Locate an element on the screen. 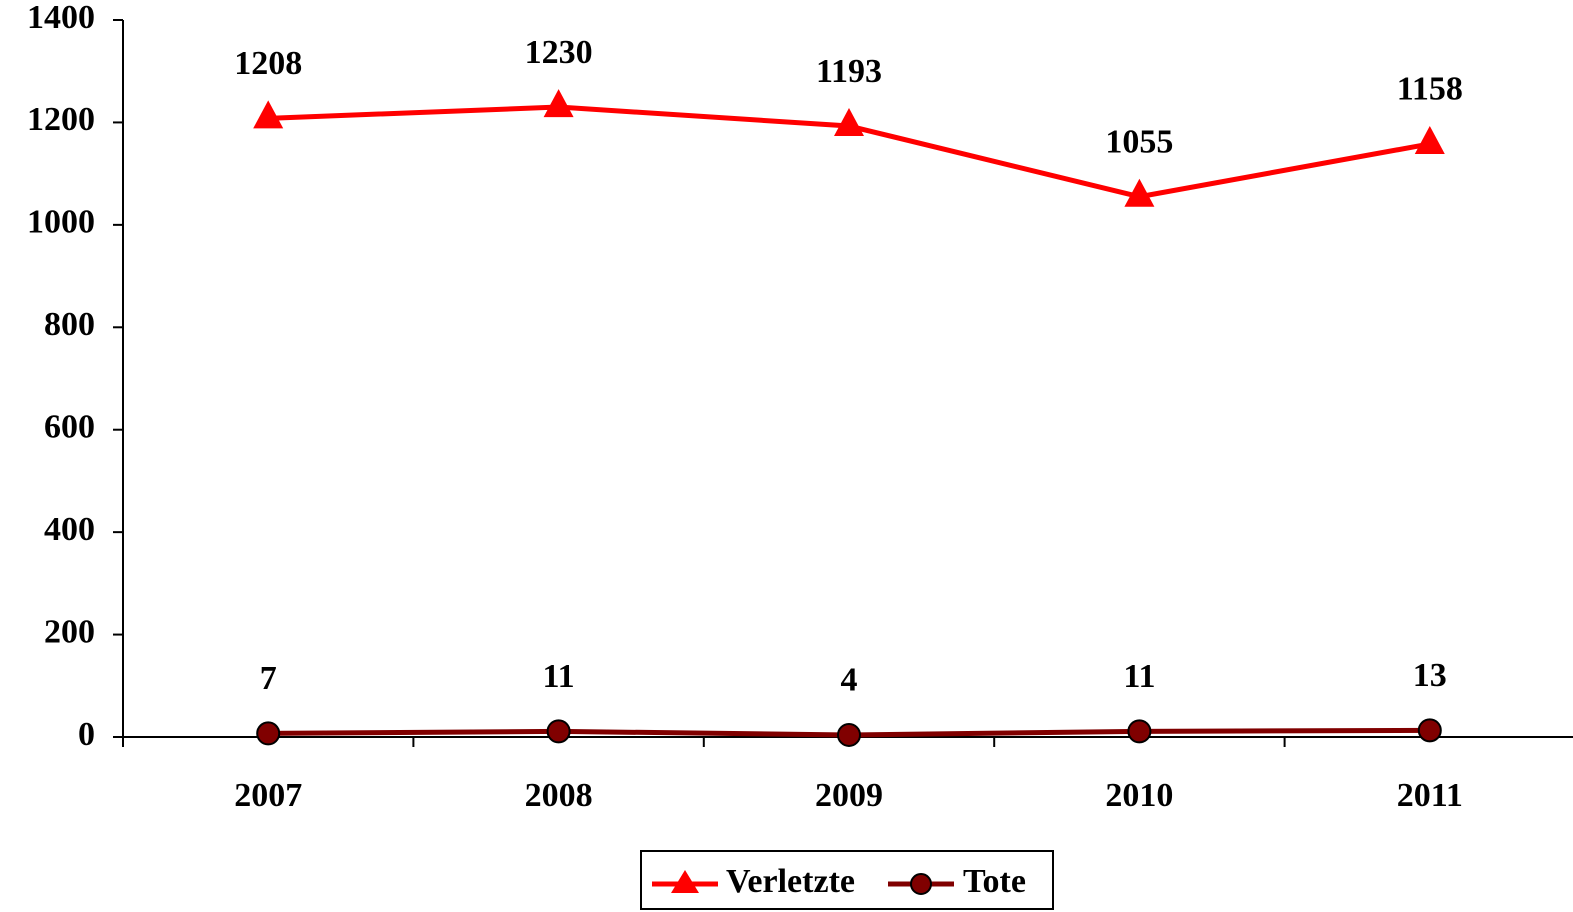 This screenshot has width=1573, height=912. x-tick-label: 2010 is located at coordinates (1139, 795).